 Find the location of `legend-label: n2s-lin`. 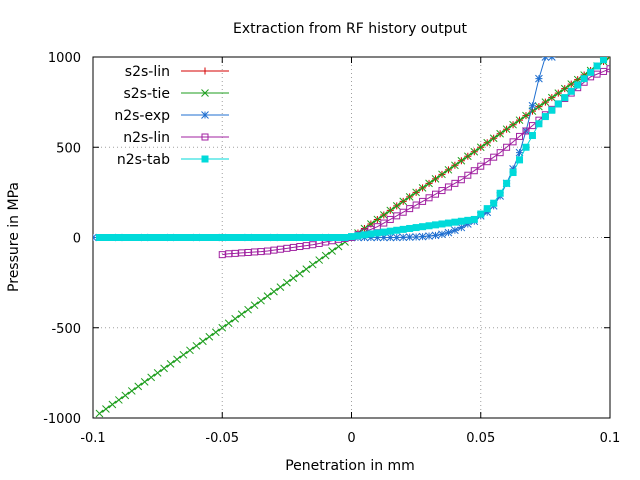

legend-label: n2s-lin is located at coordinates (146, 138).